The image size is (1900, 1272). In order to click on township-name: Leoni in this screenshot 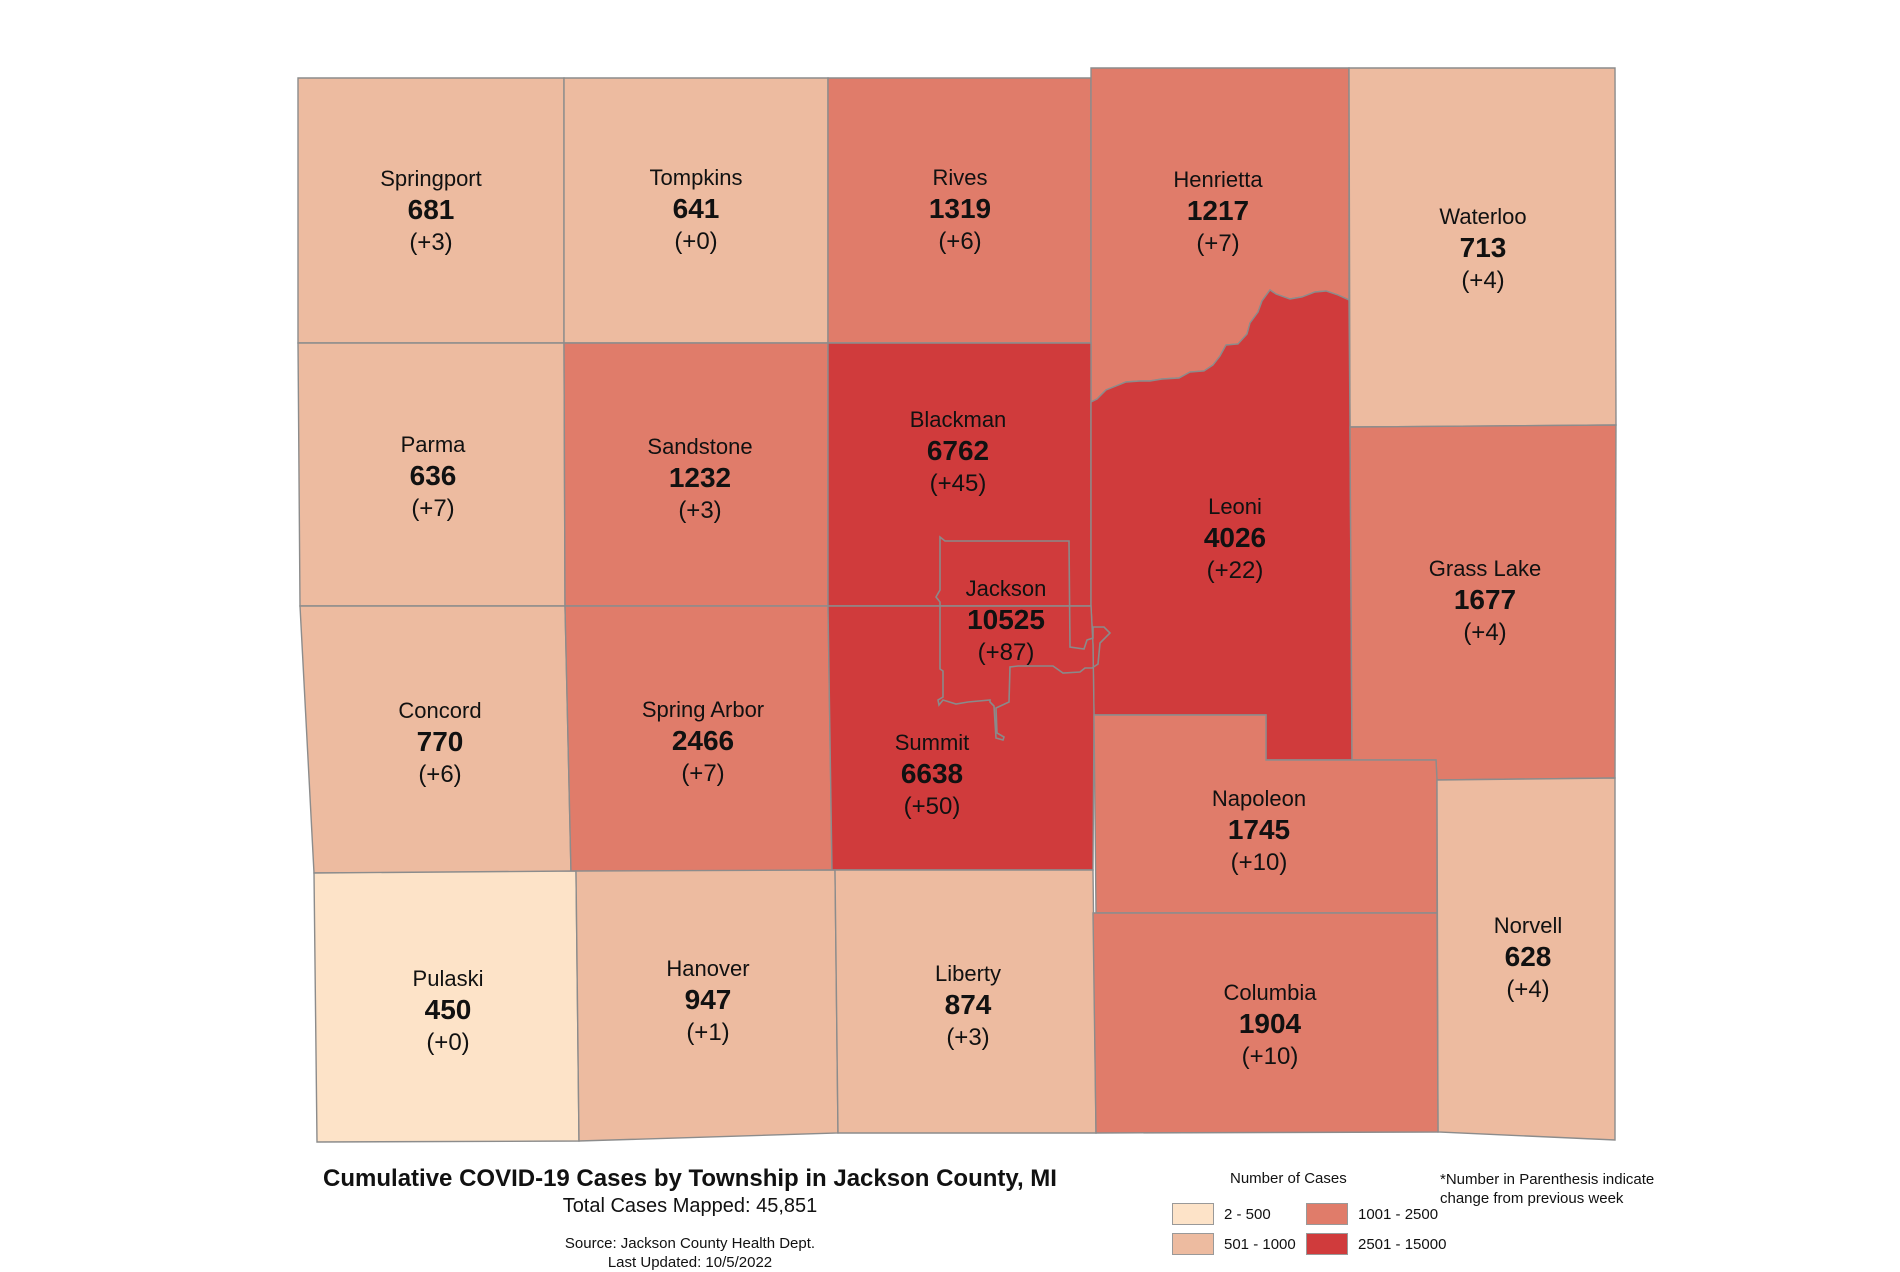, I will do `click(1235, 506)`.